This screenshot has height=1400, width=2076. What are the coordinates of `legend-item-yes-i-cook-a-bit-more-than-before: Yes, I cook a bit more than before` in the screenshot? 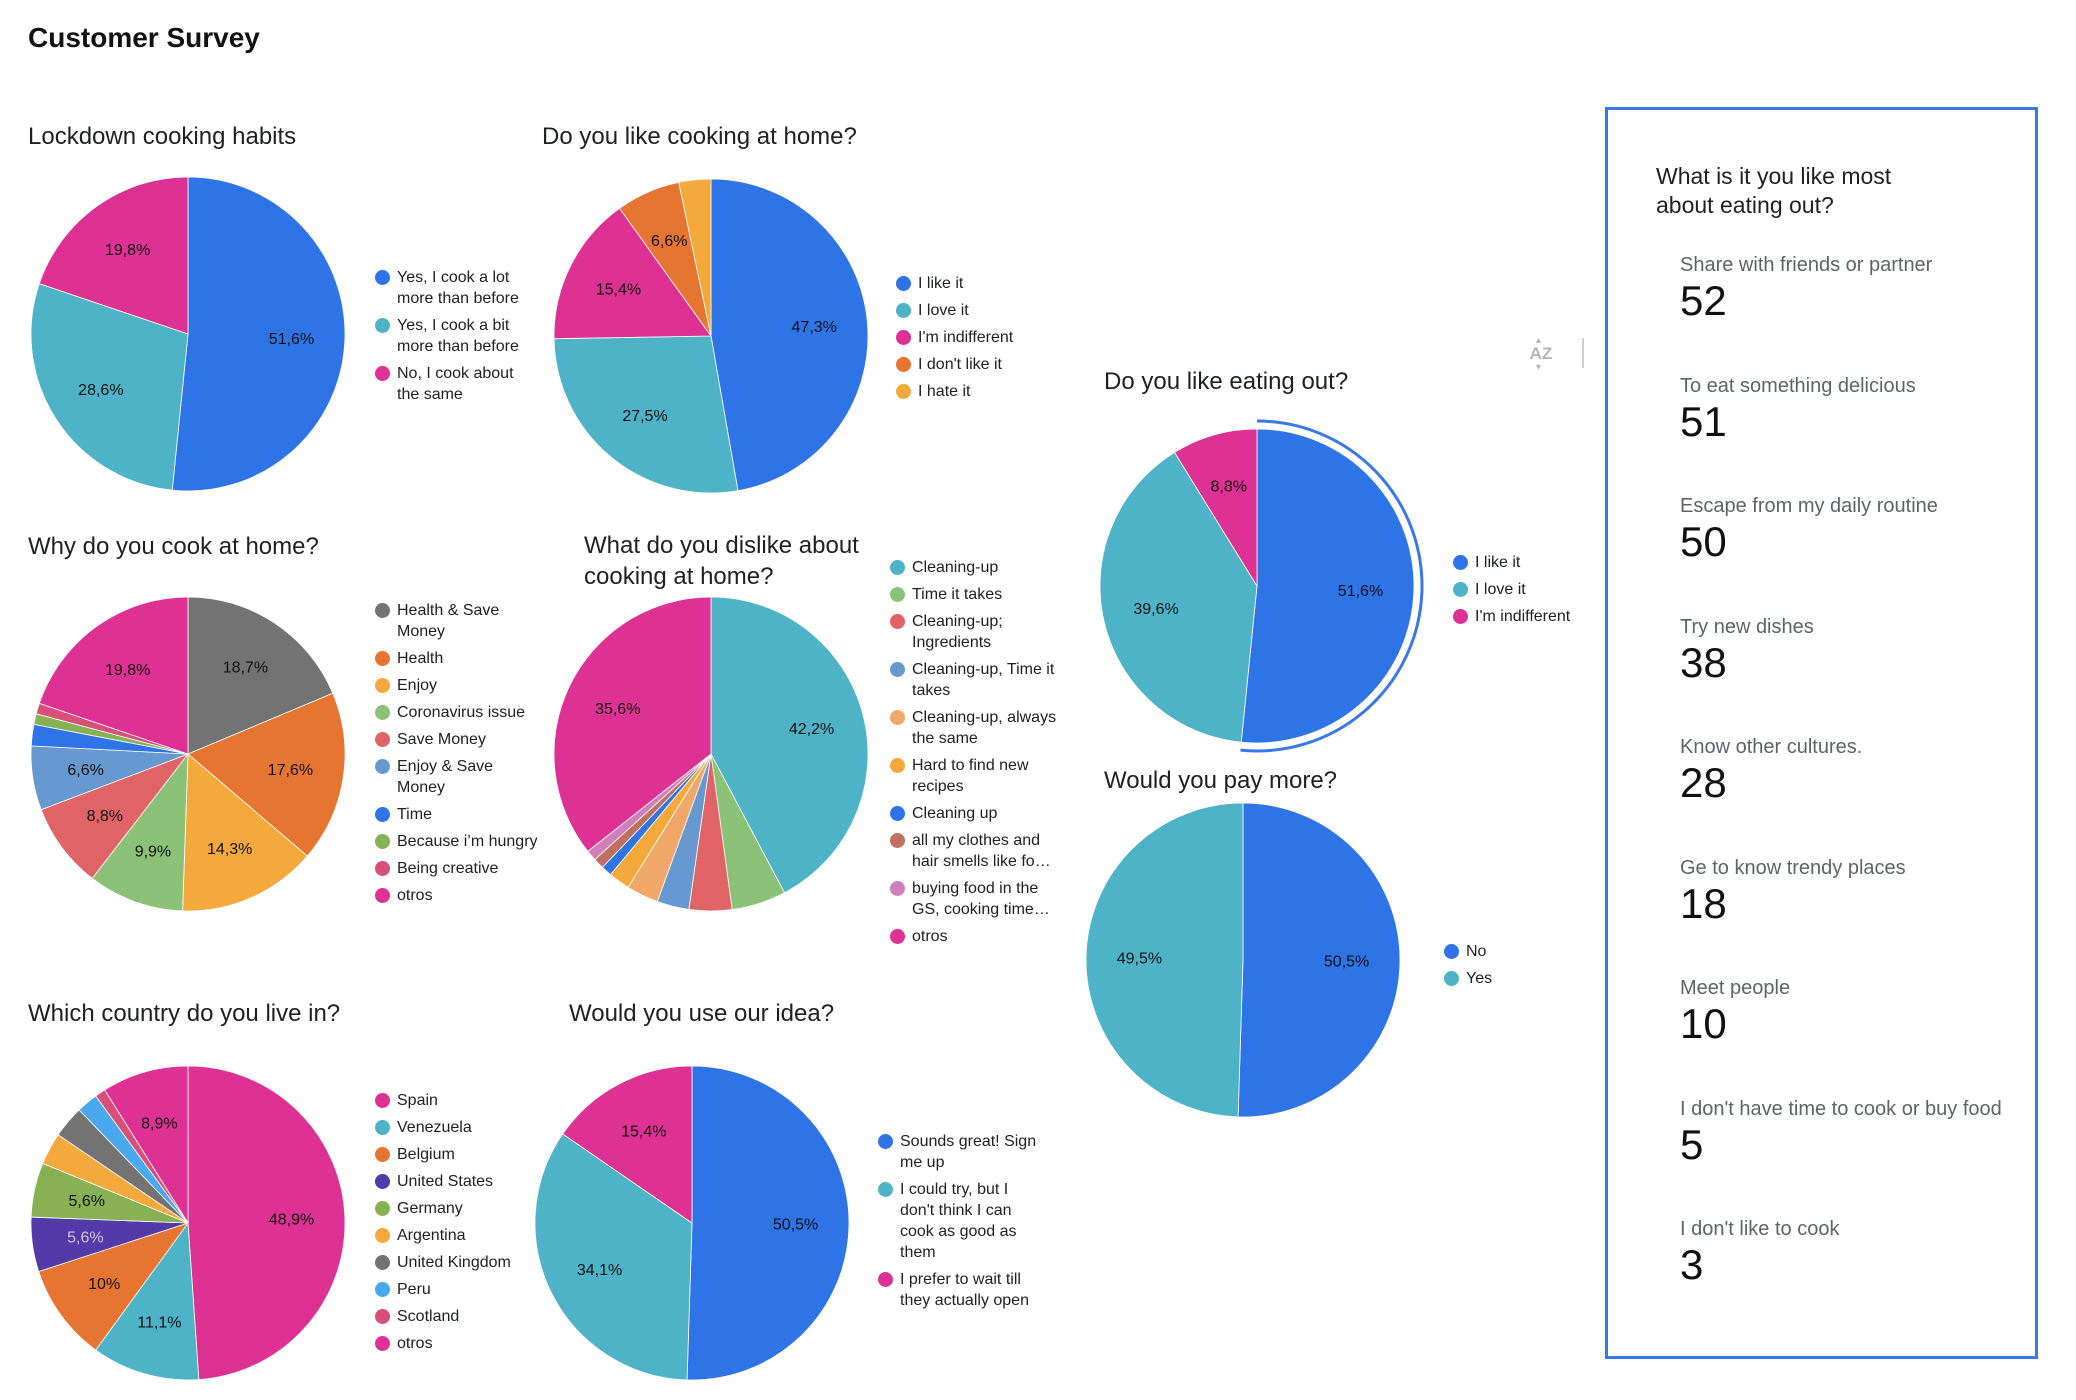 It's located at (460, 336).